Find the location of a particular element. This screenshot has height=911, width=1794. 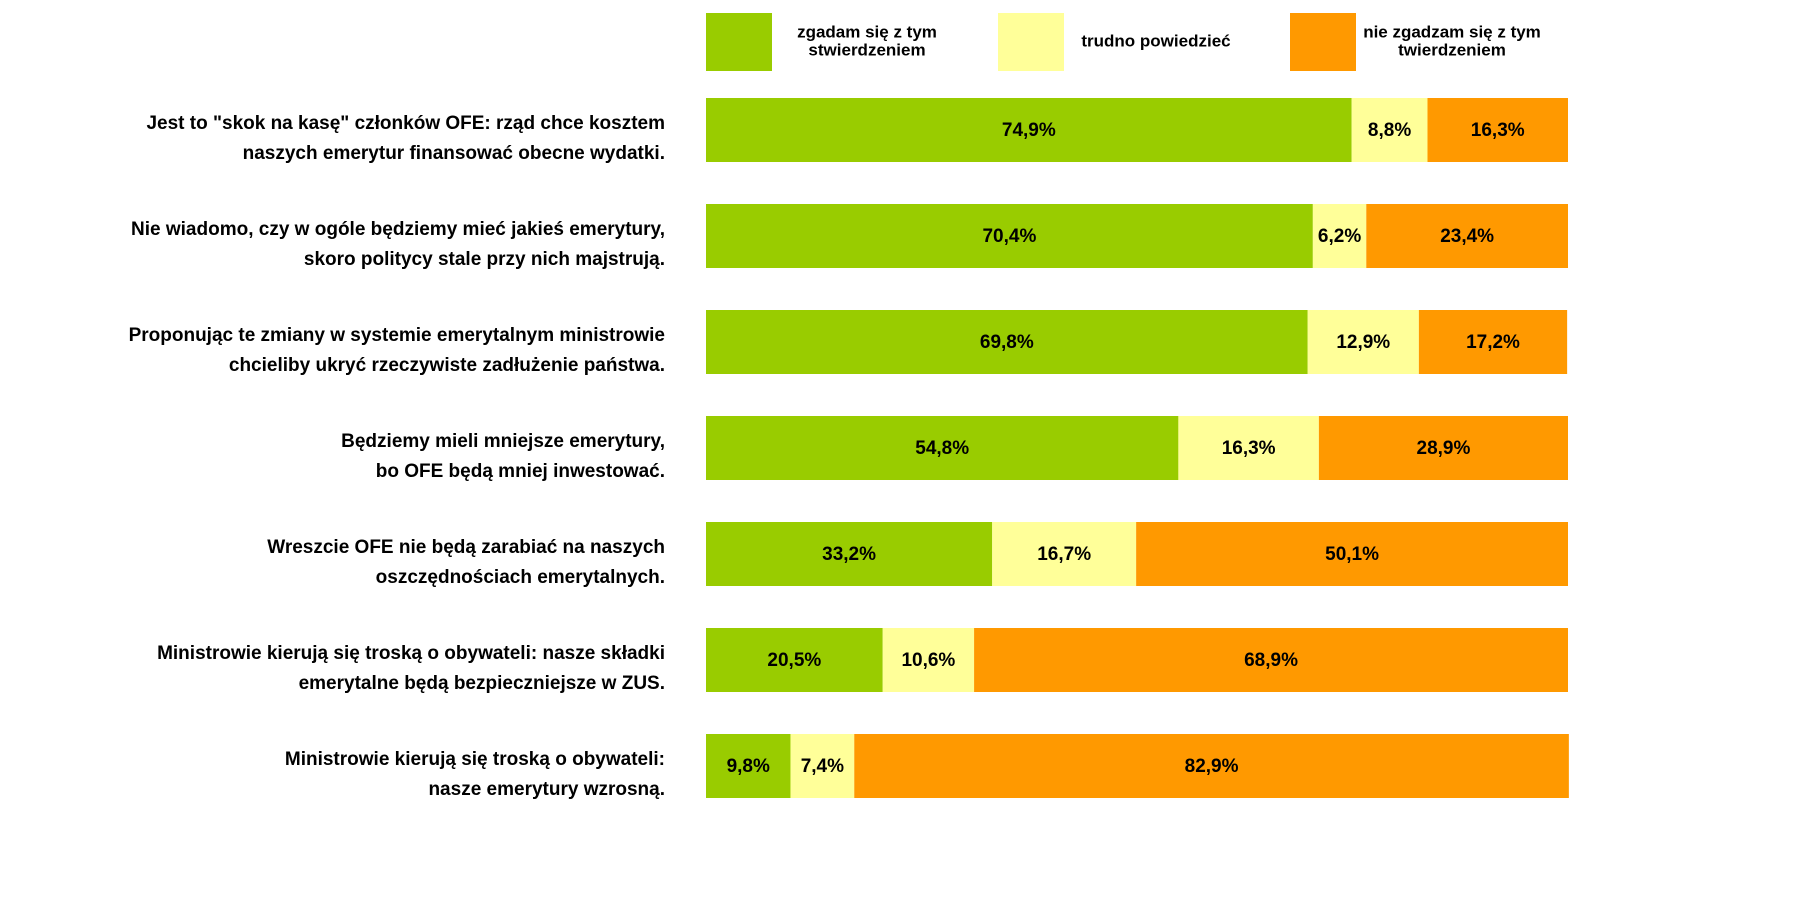

legend-label: twierdzeniem is located at coordinates (1452, 49).